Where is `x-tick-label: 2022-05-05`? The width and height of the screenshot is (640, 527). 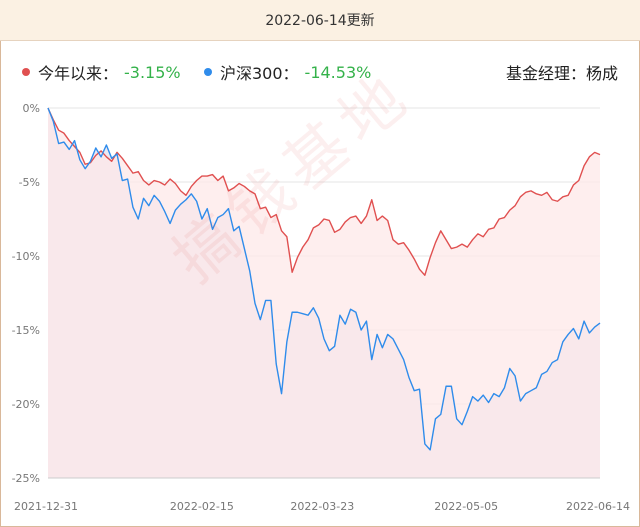 x-tick-label: 2022-05-05 is located at coordinates (466, 506).